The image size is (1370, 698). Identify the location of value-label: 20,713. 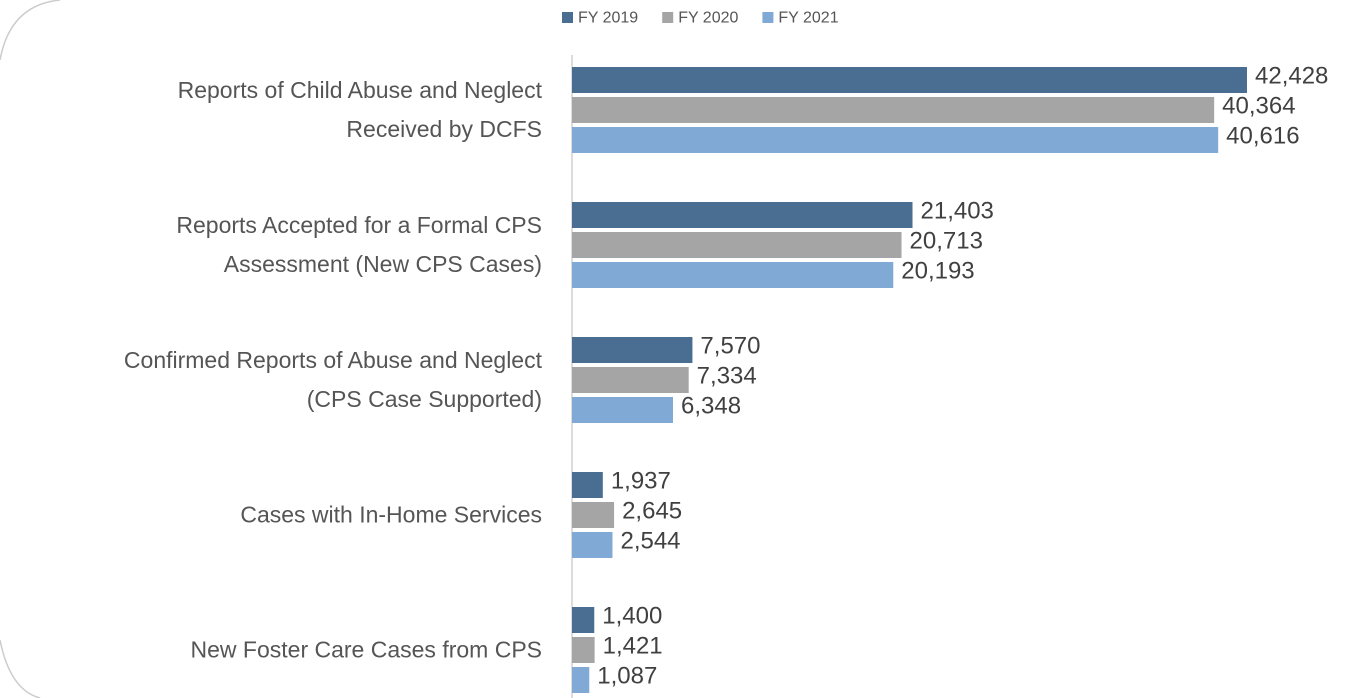
(946, 240).